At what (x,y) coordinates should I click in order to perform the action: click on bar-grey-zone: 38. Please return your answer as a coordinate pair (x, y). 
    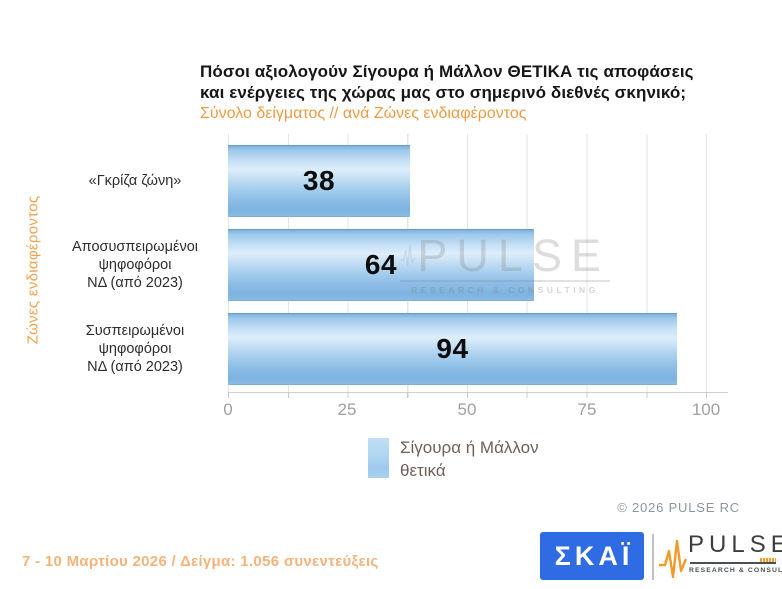
    Looking at the image, I should click on (319, 181).